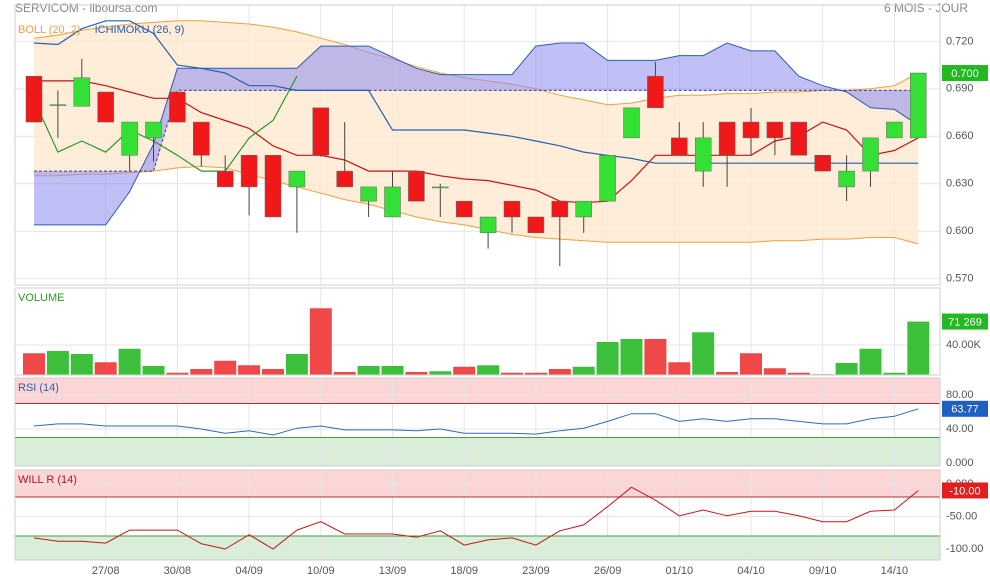  What do you see at coordinates (41, 298) in the screenshot?
I see `panel-title: VOLUME` at bounding box center [41, 298].